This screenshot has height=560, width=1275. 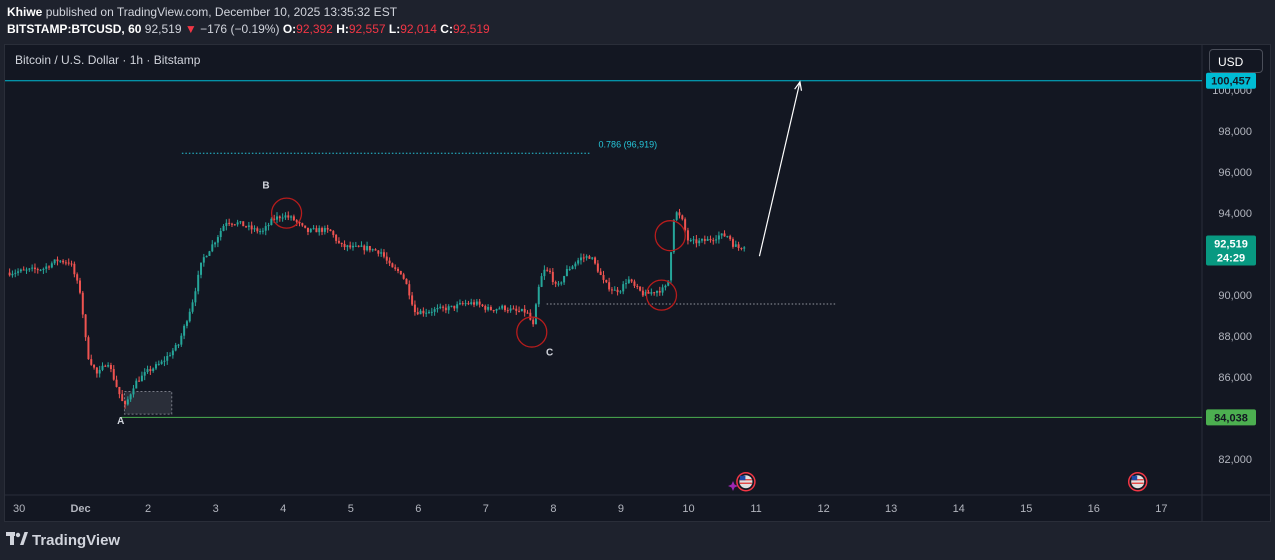 I want to click on tradingview-icon, so click(x=17, y=541).